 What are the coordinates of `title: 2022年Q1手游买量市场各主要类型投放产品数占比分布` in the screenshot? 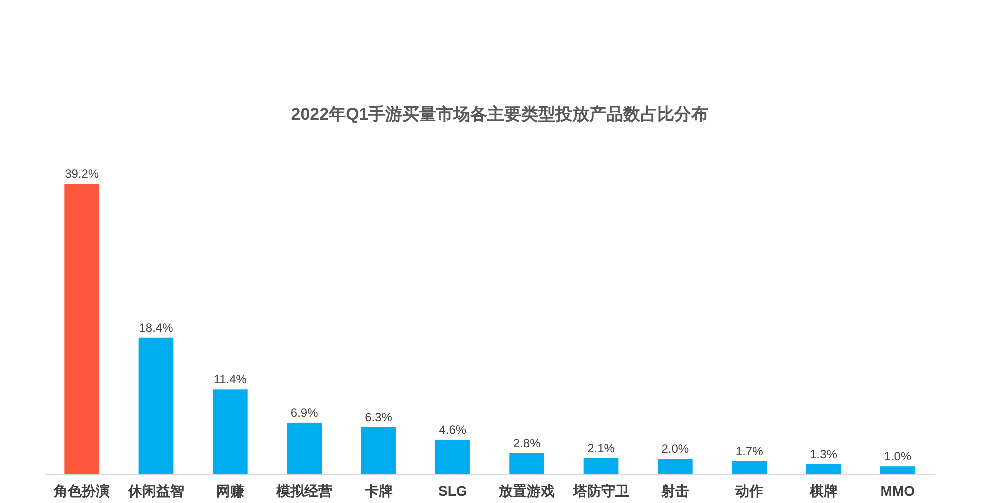 It's located at (500, 114).